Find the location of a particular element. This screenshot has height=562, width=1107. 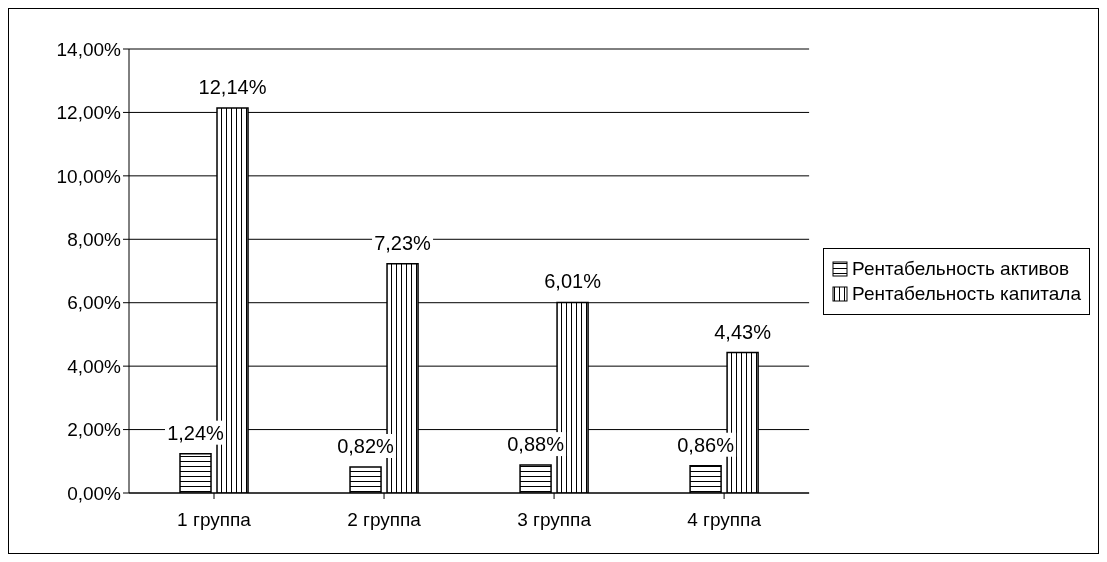

y-tick-label: 10,00% is located at coordinates (89, 176).